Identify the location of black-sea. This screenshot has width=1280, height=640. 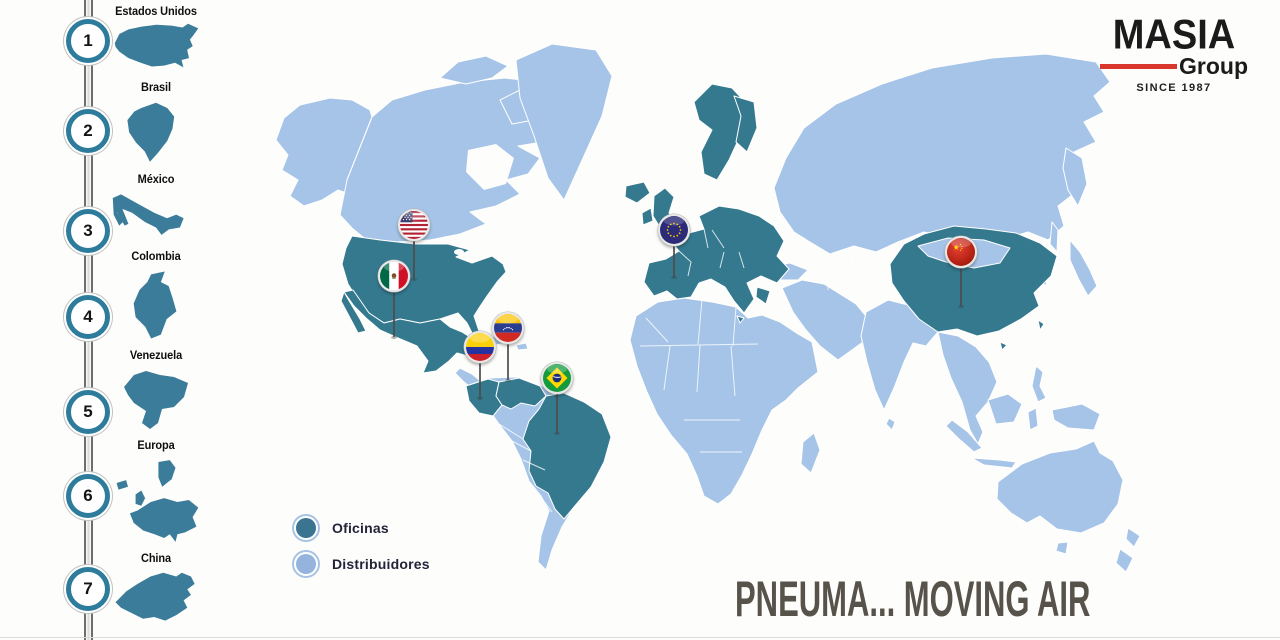
(796, 252).